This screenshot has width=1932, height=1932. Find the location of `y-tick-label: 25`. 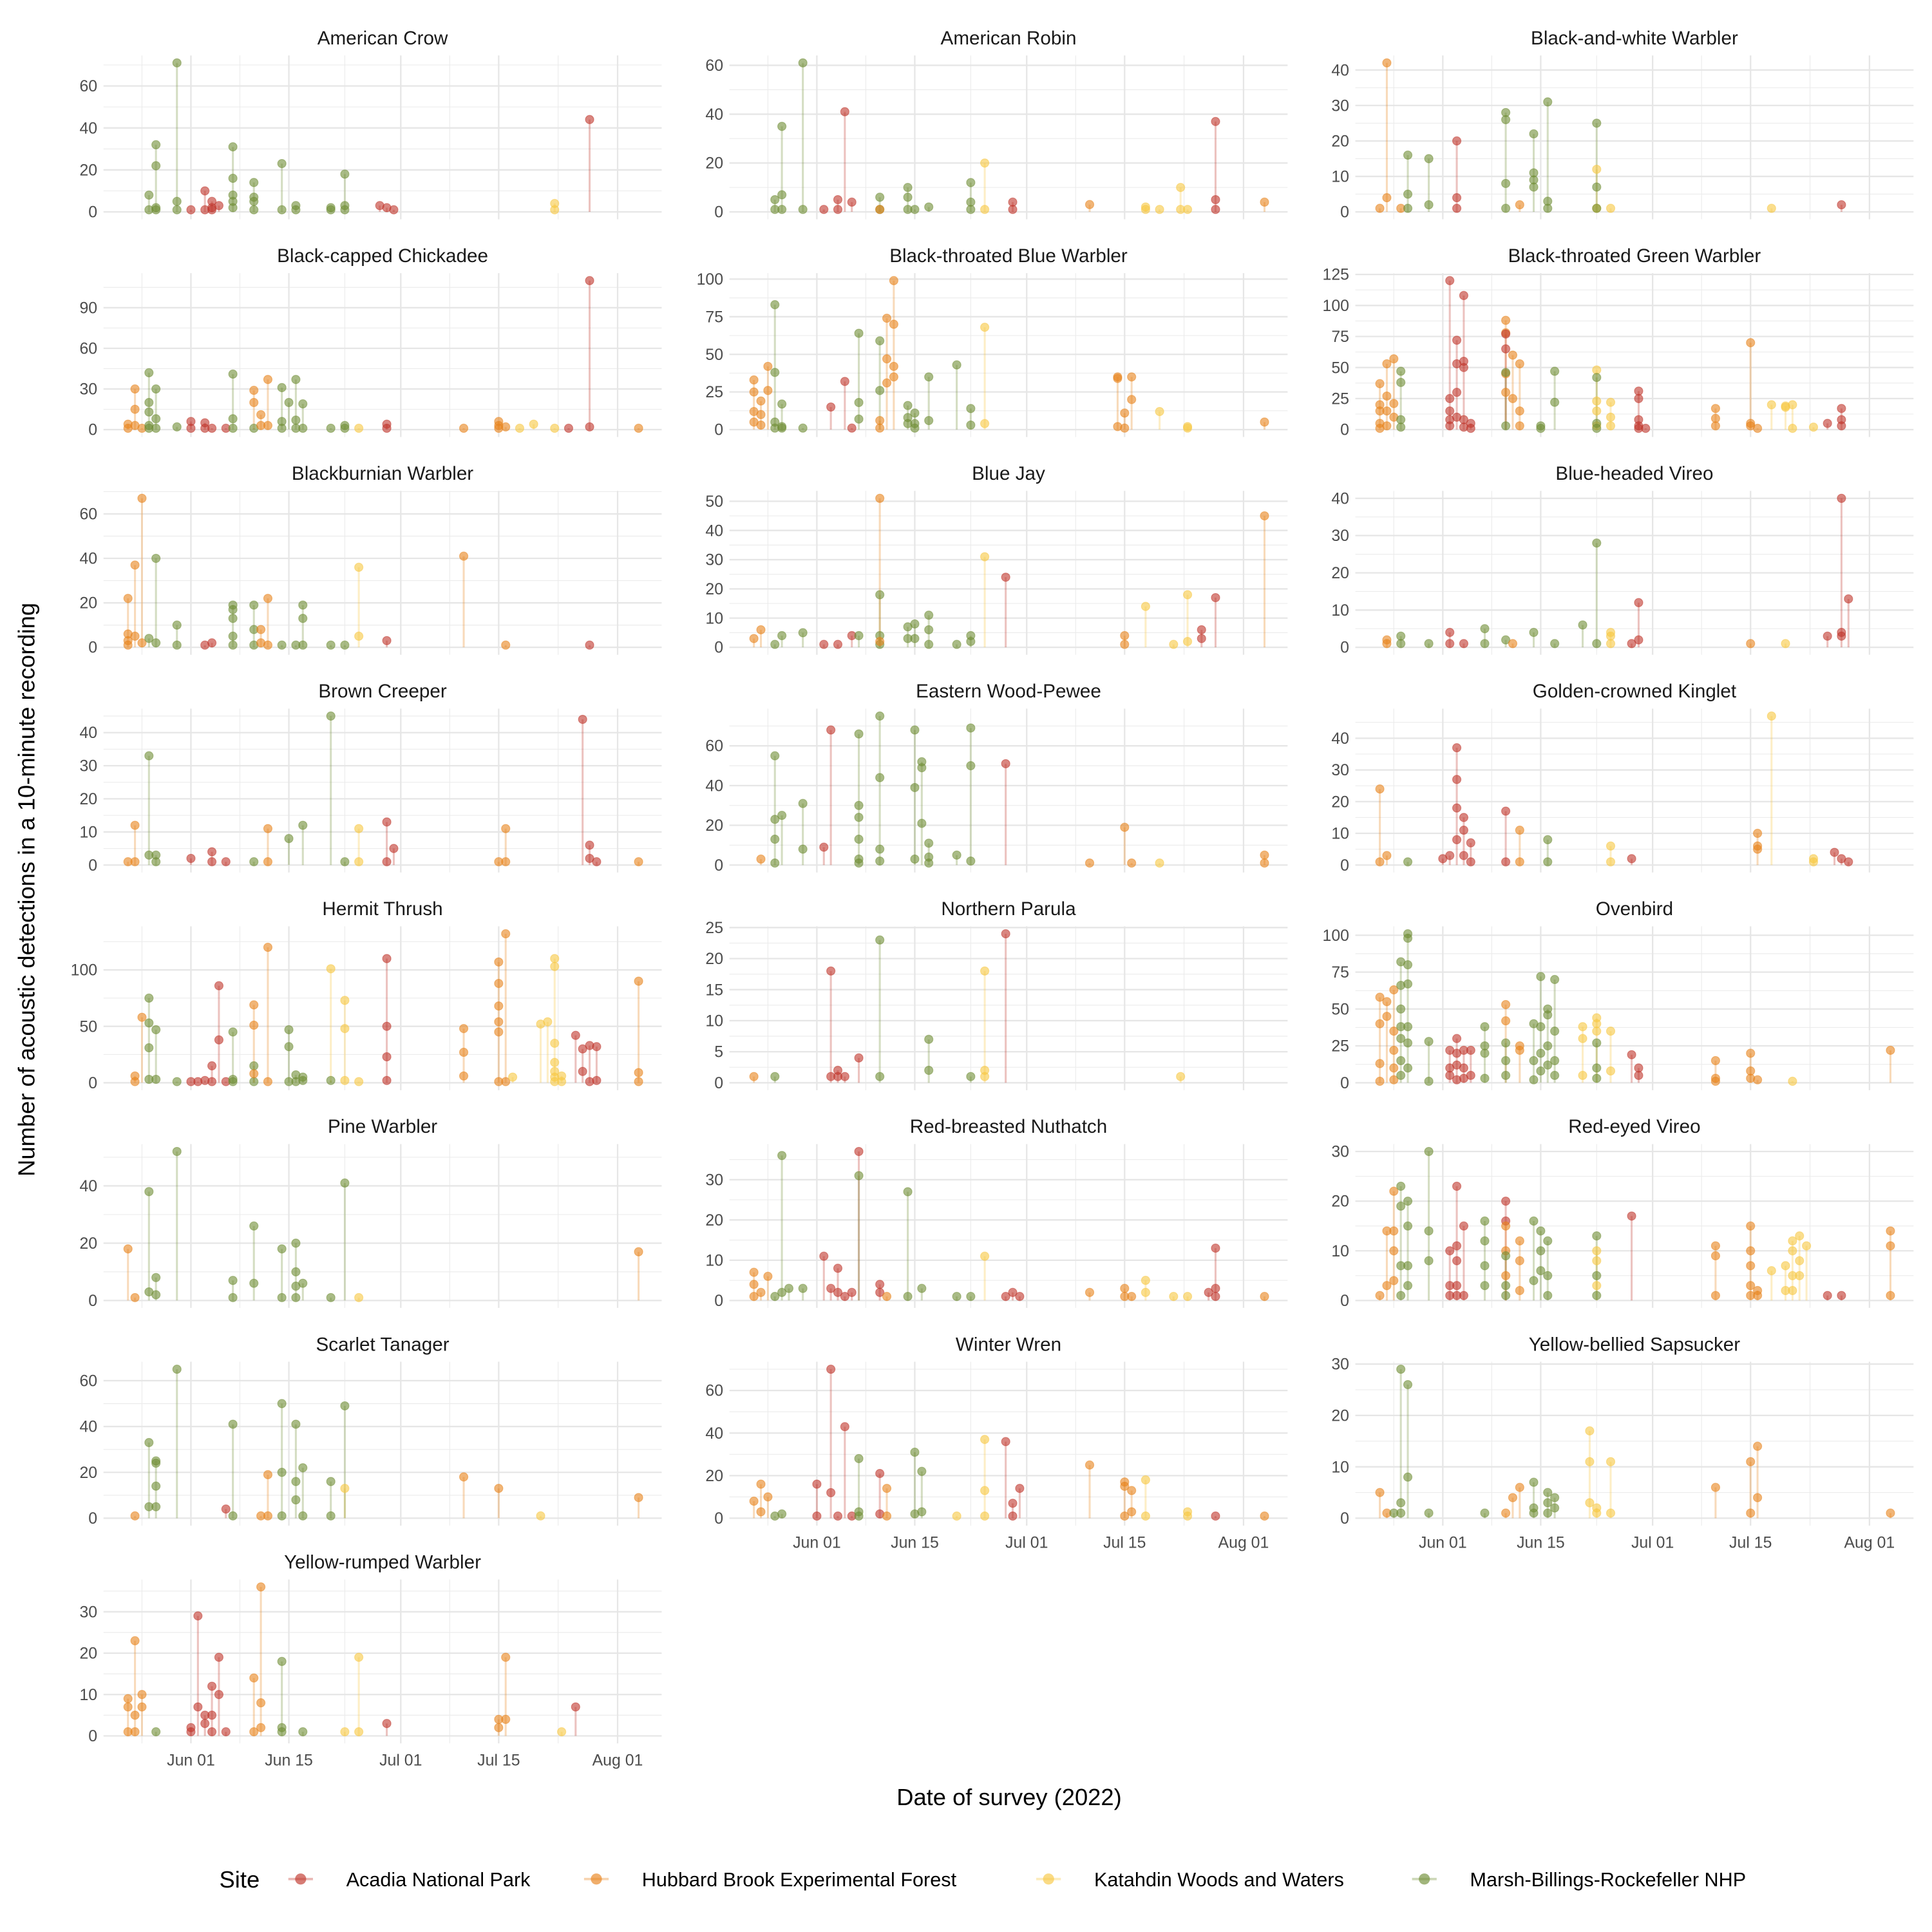

y-tick-label: 25 is located at coordinates (1340, 399).